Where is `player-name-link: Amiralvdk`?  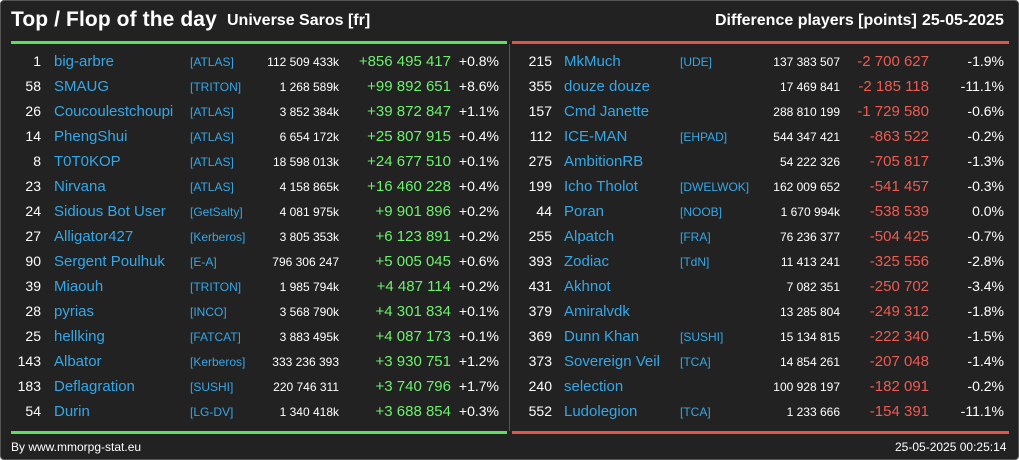
player-name-link: Amiralvdk is located at coordinates (597, 311).